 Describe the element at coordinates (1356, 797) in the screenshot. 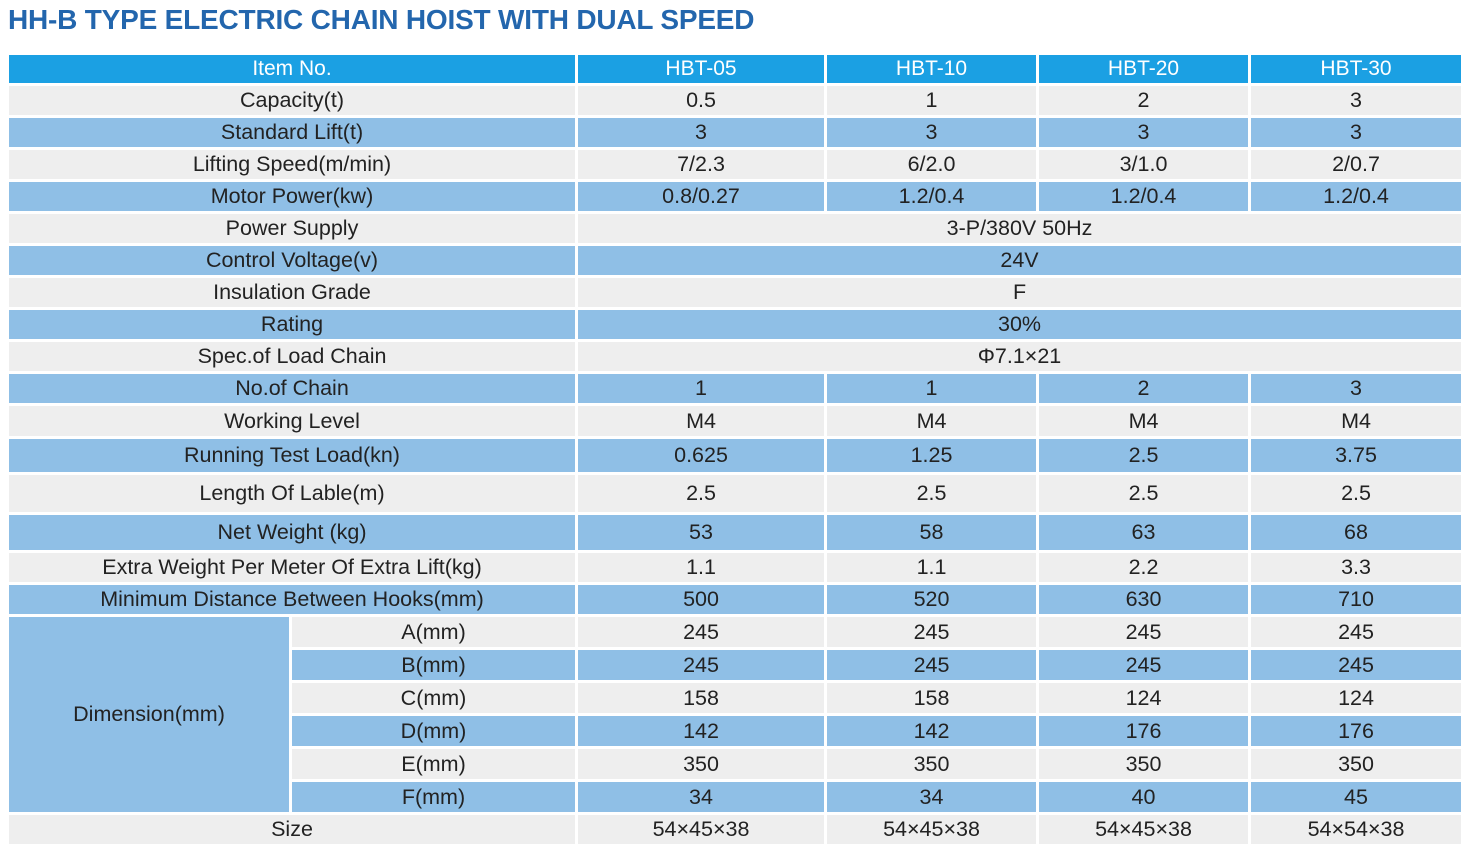

I see `cell-value: 45` at that location.